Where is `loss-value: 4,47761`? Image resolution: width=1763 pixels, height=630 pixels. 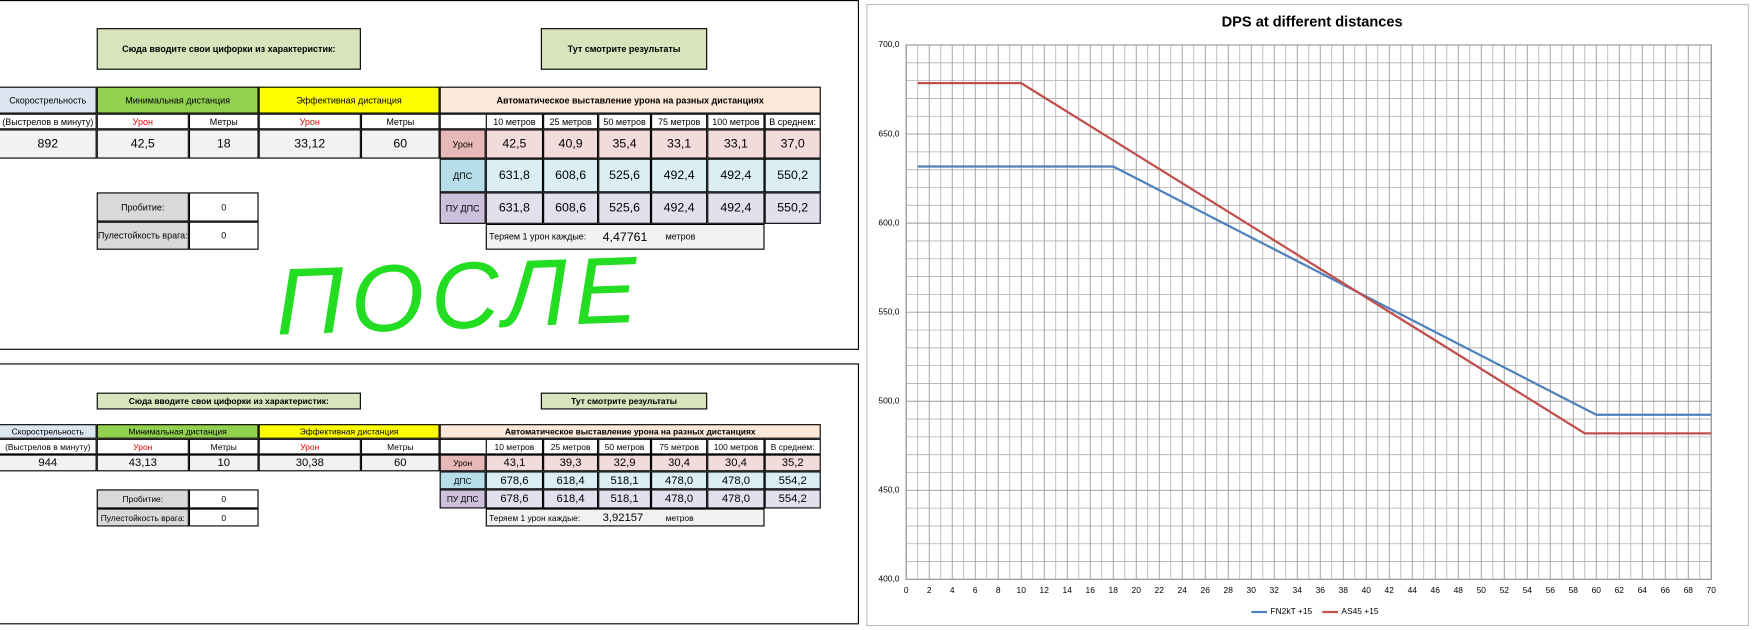 loss-value: 4,47761 is located at coordinates (625, 237).